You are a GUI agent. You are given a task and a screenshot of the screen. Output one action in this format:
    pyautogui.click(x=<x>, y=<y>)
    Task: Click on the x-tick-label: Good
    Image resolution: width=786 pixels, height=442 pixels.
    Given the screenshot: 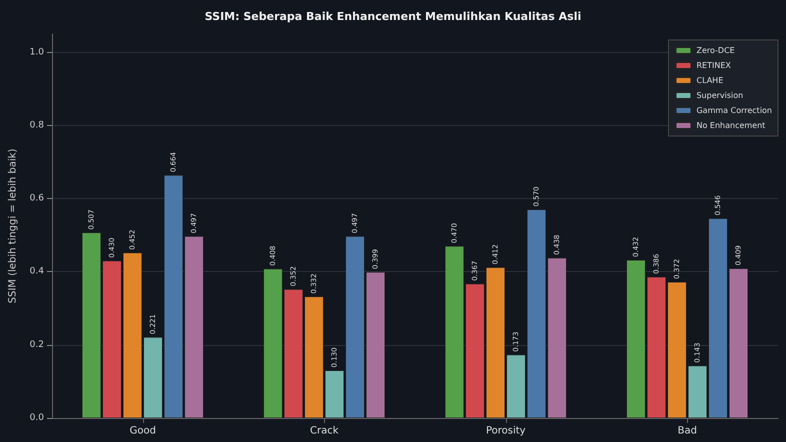 What is the action you would take?
    pyautogui.click(x=143, y=431)
    